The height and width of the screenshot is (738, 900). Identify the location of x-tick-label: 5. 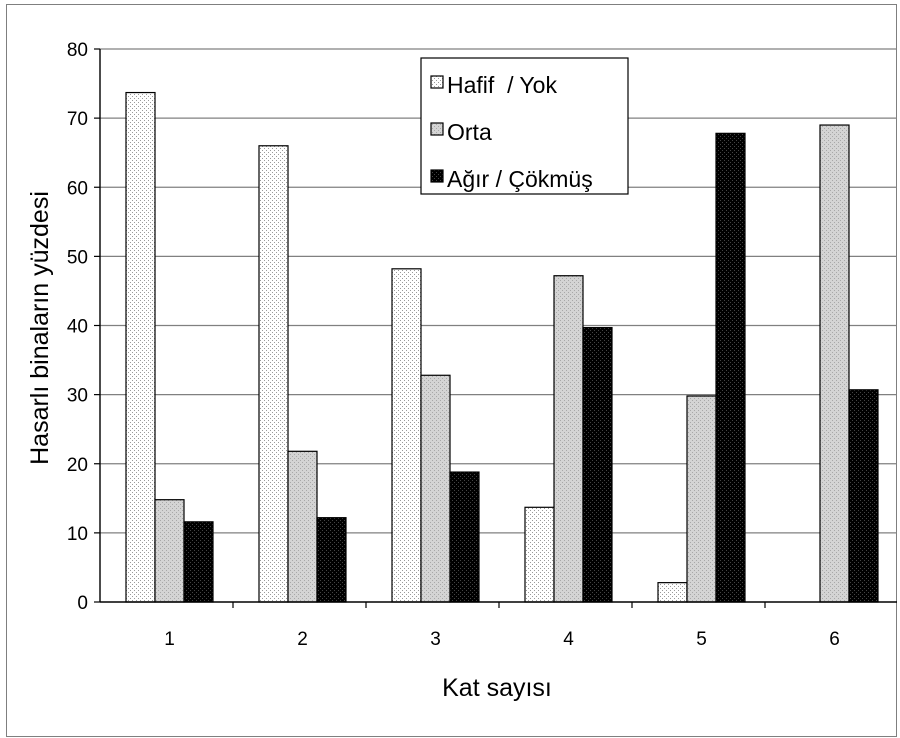
(701, 639).